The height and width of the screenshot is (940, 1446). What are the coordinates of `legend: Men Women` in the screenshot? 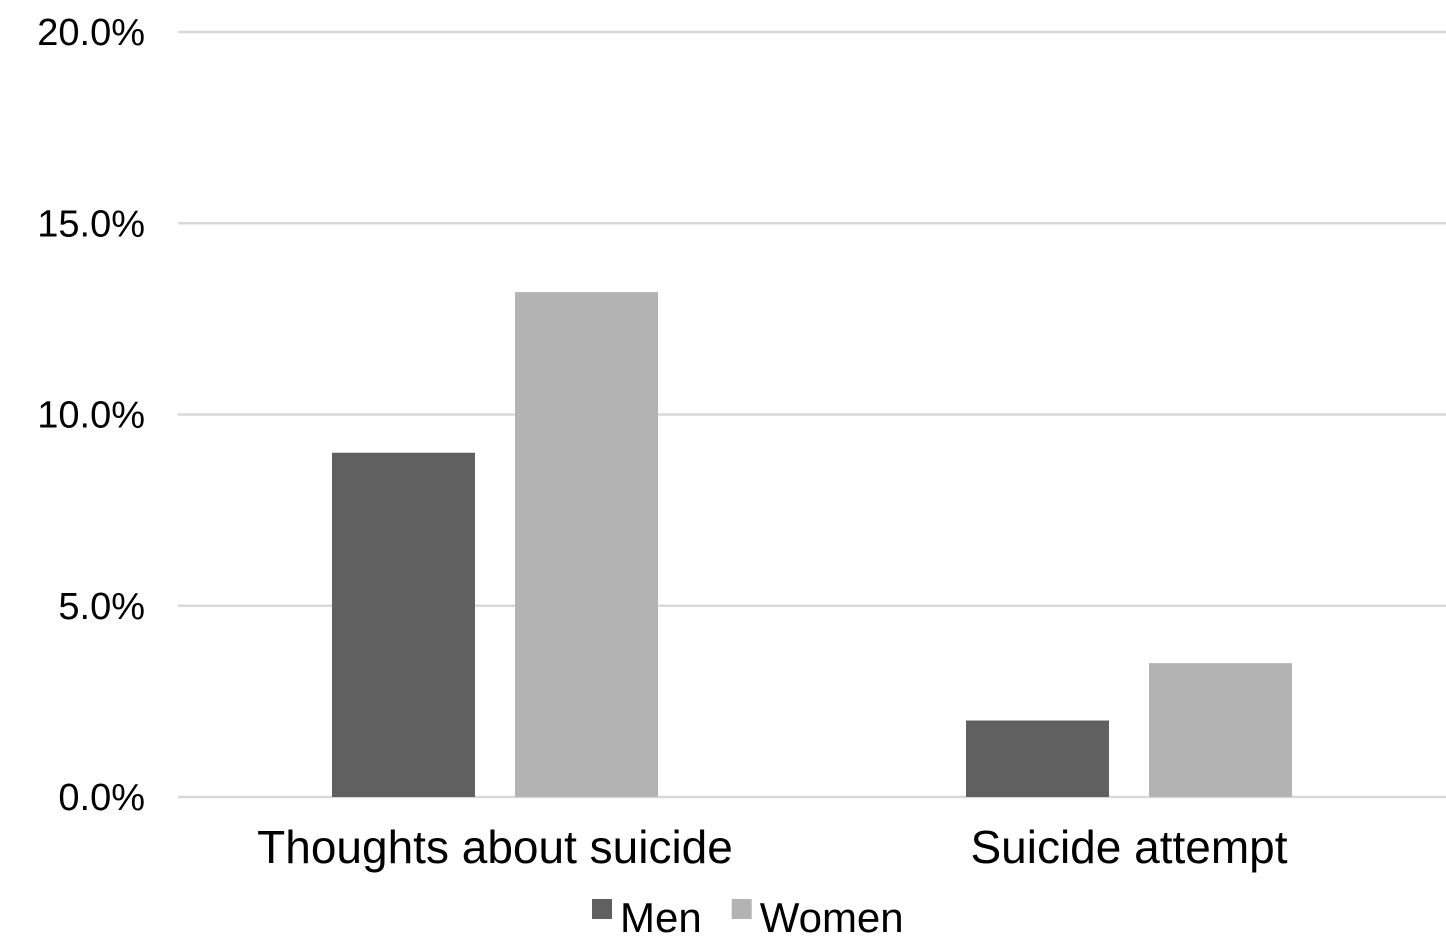 It's located at (748, 917).